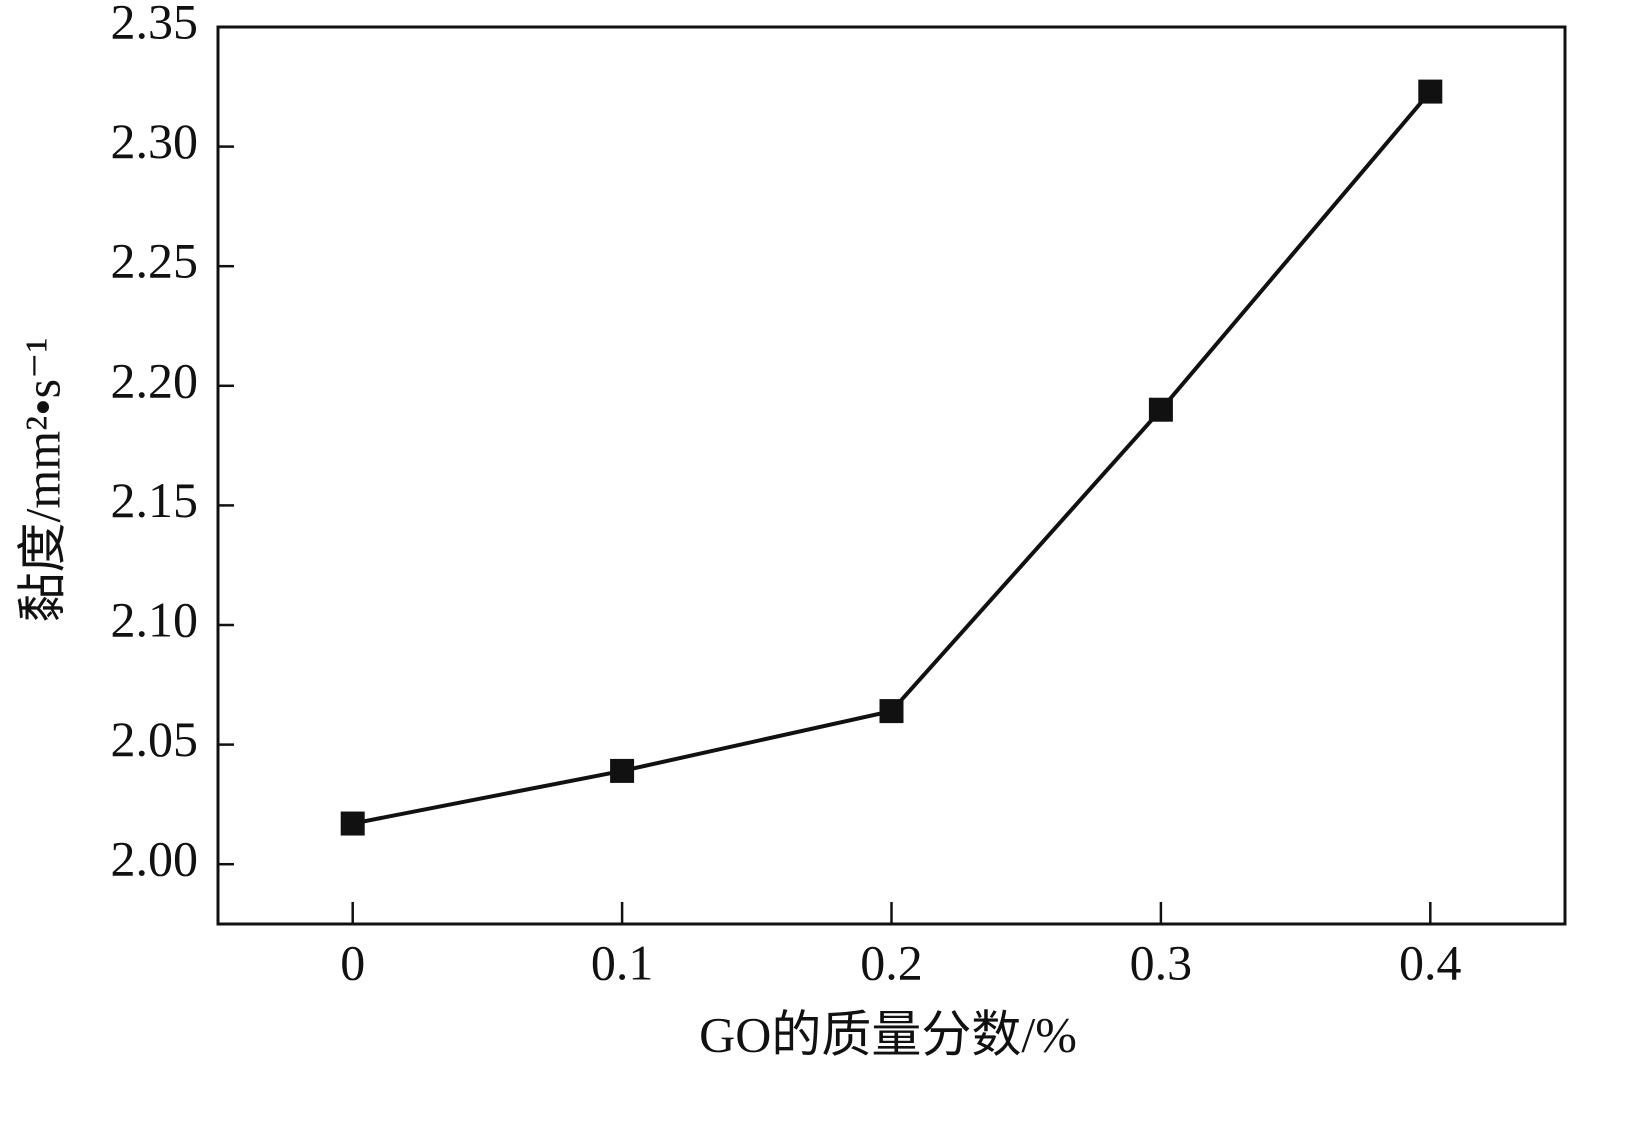  What do you see at coordinates (155, 24) in the screenshot?
I see `y-tick-label: 2.35` at bounding box center [155, 24].